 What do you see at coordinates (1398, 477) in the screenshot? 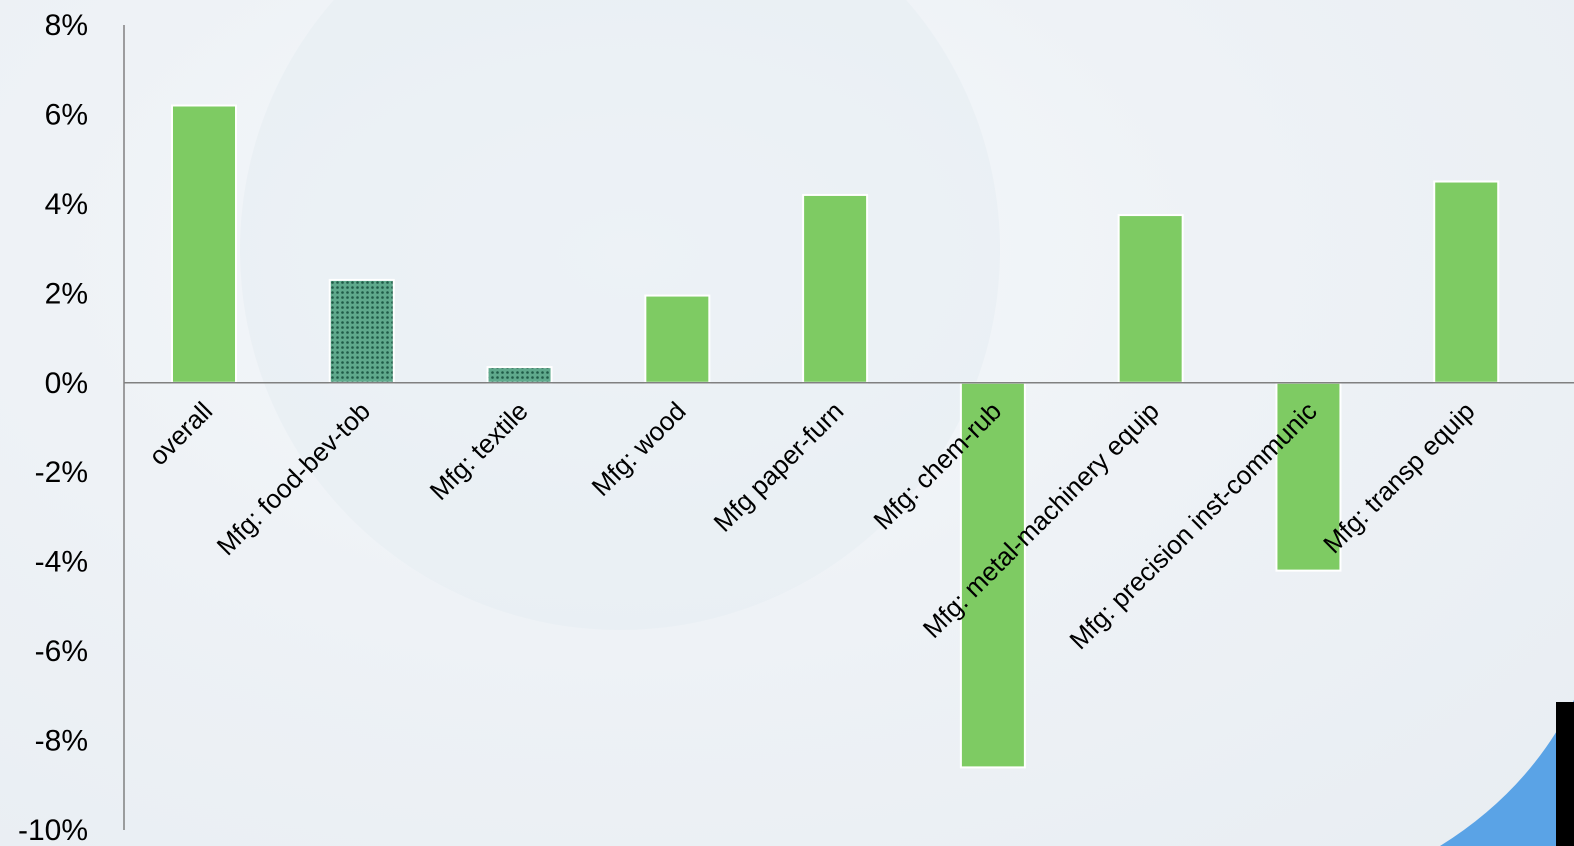
I see `category-label: Mfg: transp equip` at bounding box center [1398, 477].